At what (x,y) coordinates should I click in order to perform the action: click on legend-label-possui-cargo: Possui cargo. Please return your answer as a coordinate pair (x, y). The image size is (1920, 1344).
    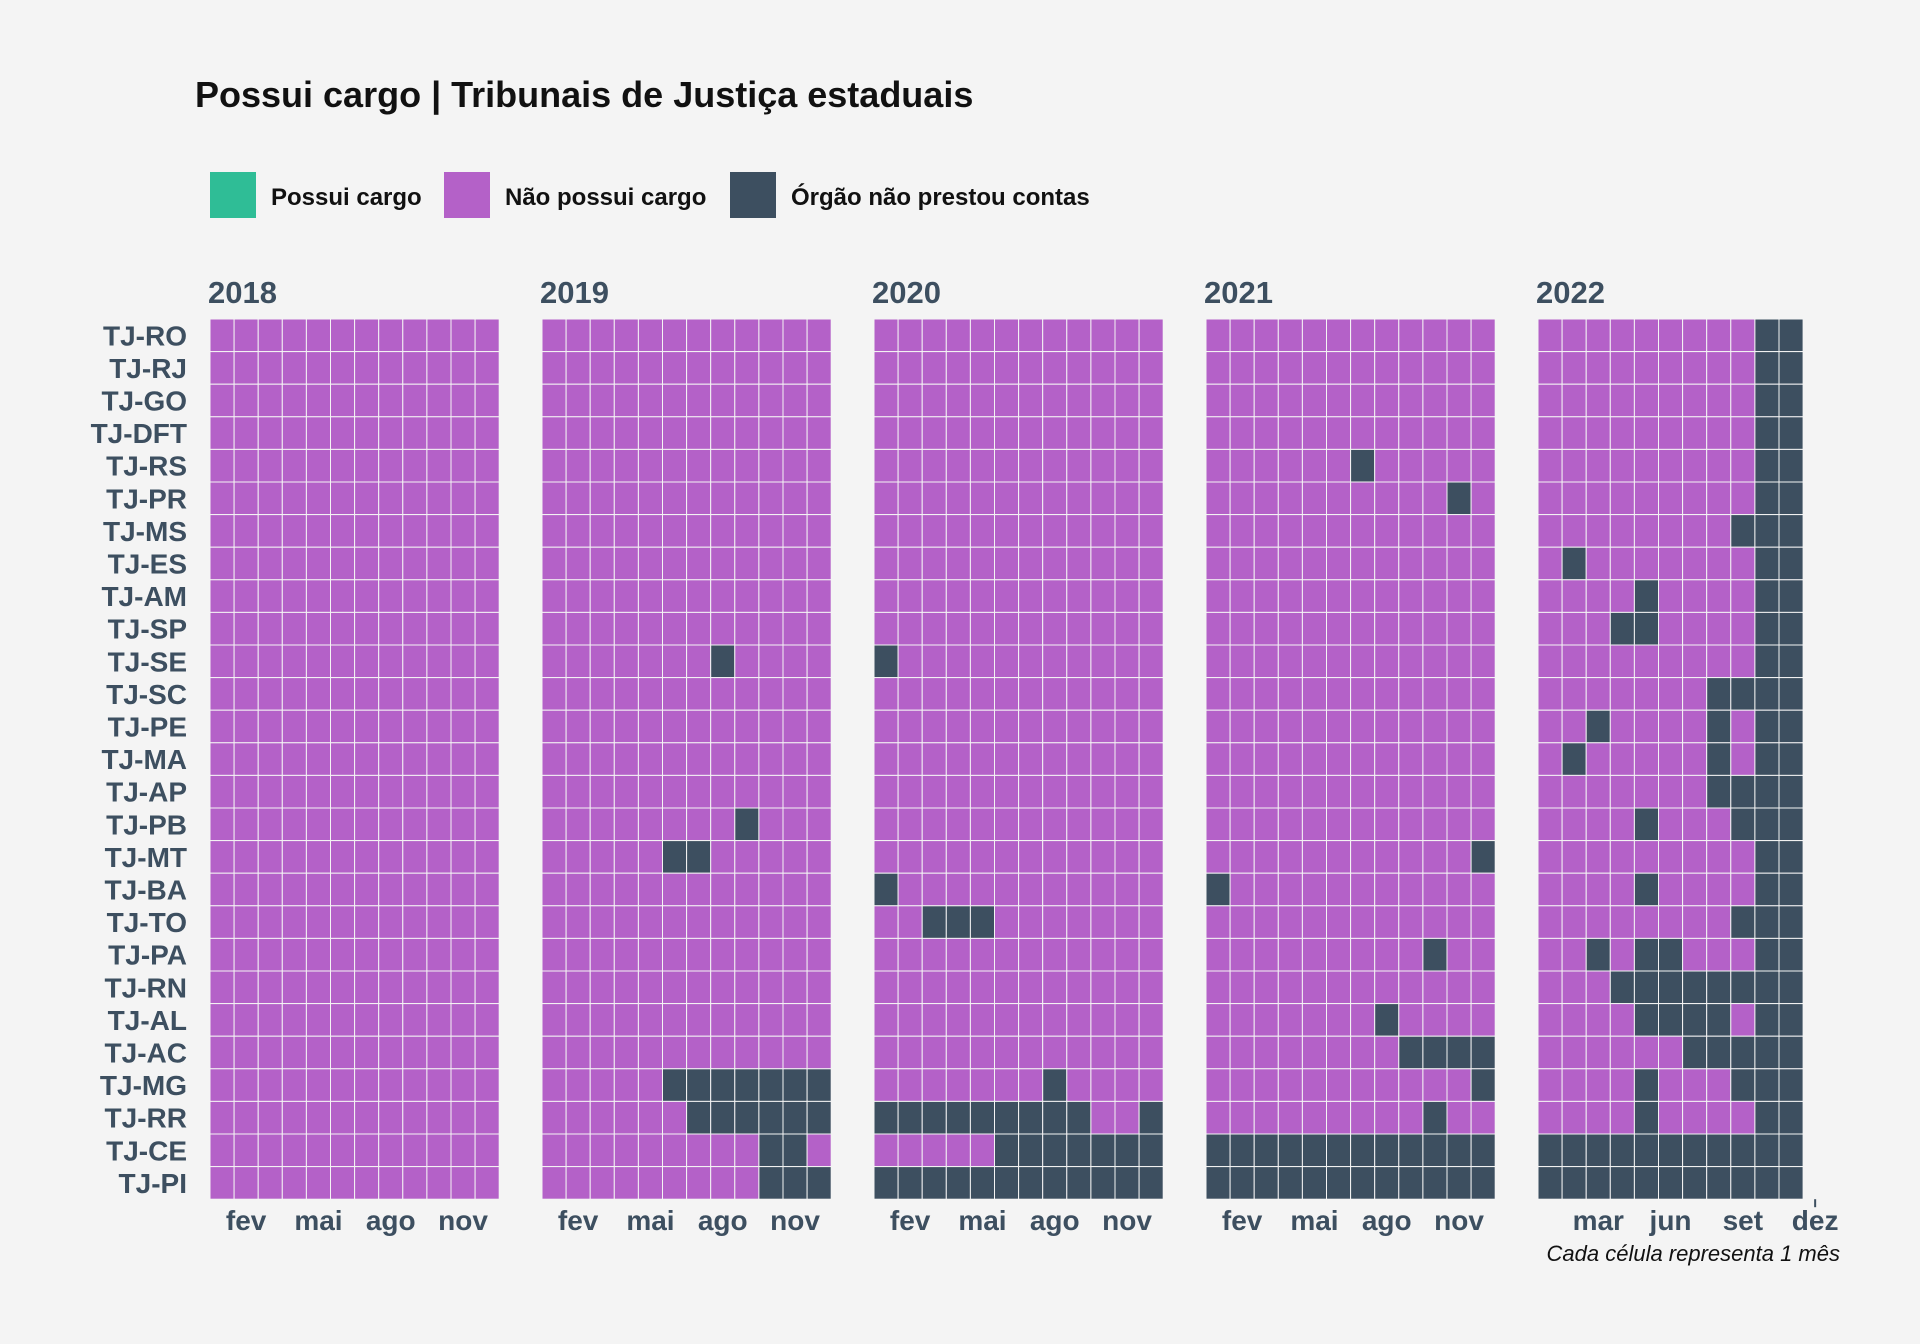
    Looking at the image, I should click on (346, 197).